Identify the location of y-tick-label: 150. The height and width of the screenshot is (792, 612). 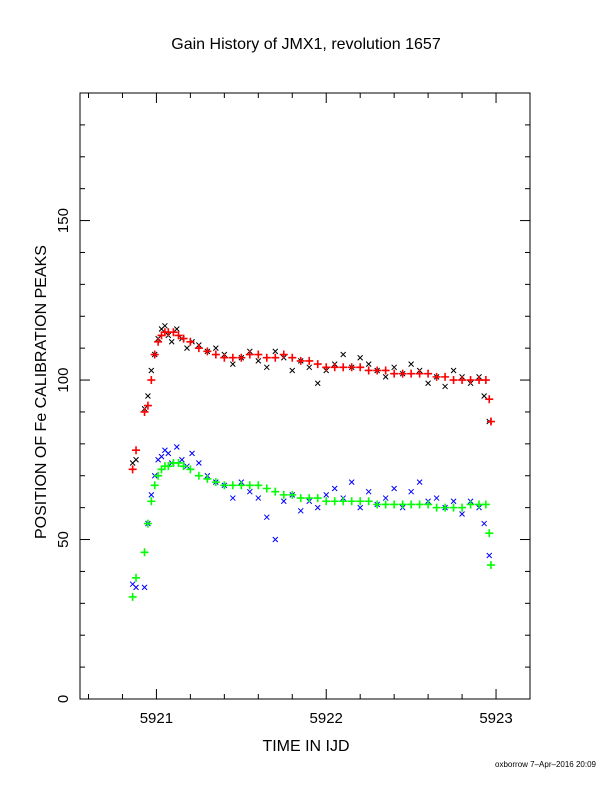
(63, 220).